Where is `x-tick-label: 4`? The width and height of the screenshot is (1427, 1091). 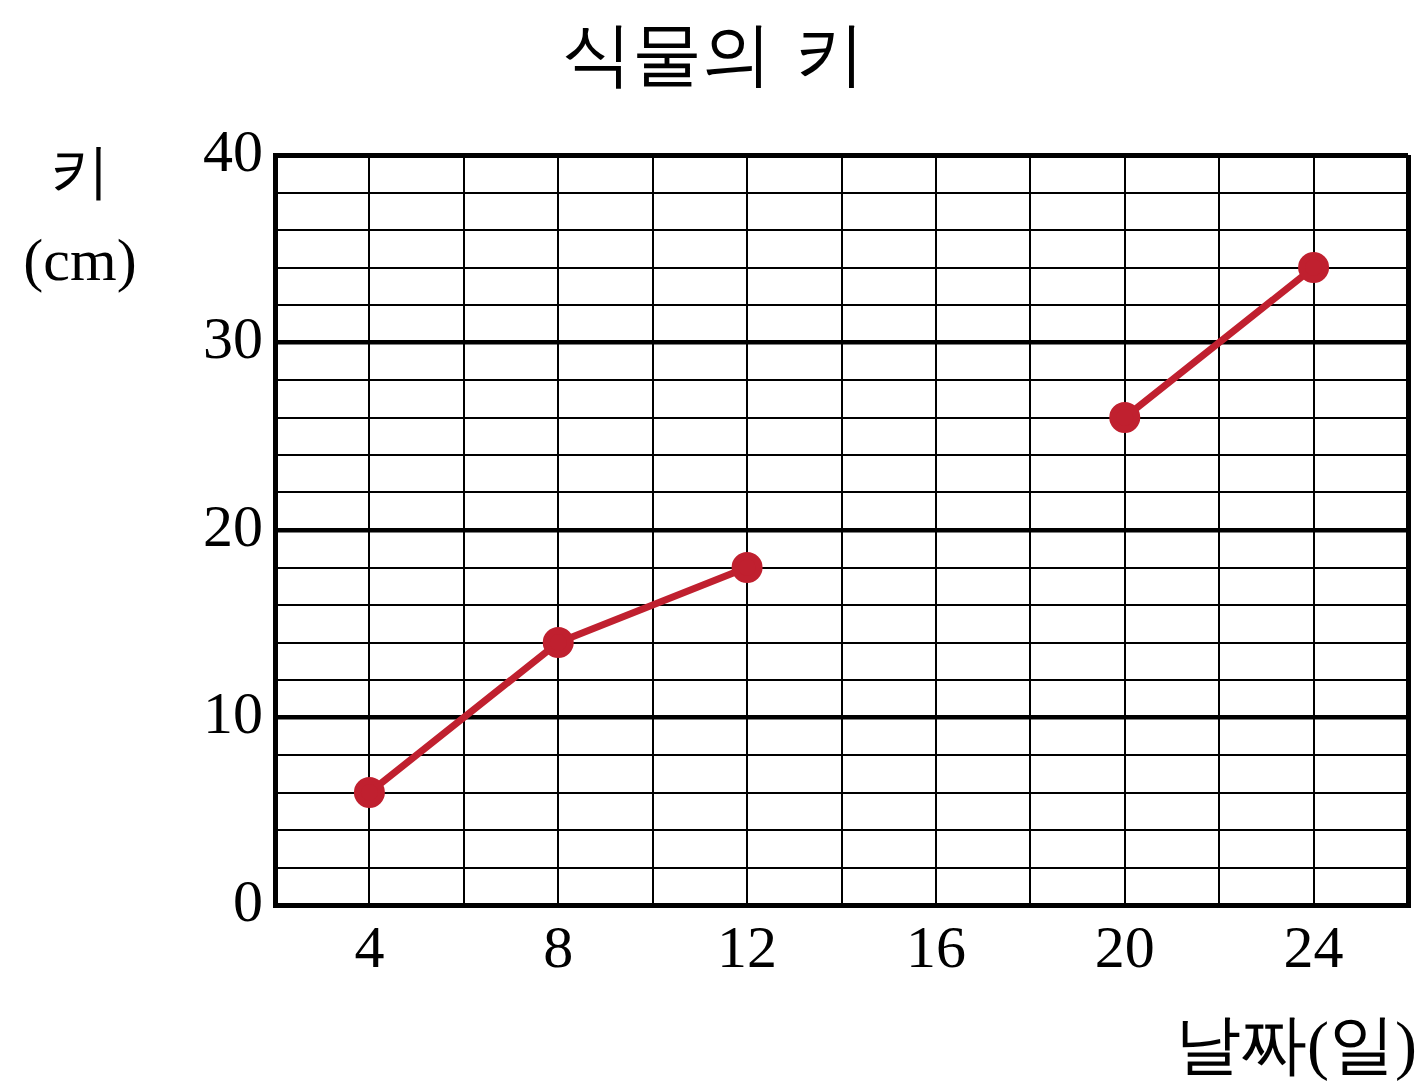
x-tick-label: 4 is located at coordinates (369, 946).